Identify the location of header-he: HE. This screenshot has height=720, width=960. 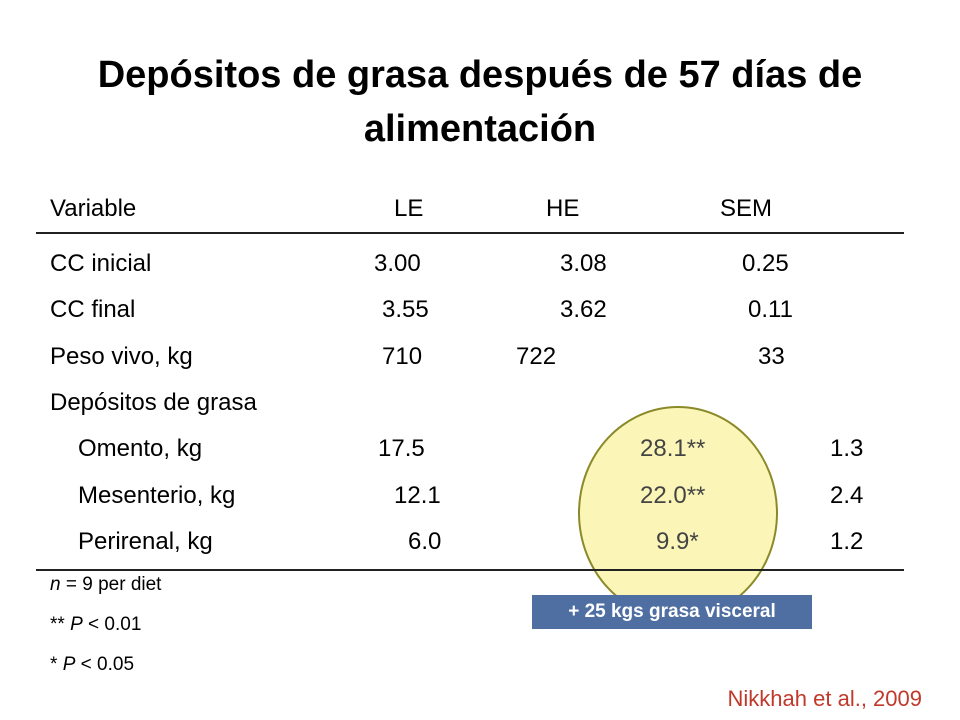
(563, 208).